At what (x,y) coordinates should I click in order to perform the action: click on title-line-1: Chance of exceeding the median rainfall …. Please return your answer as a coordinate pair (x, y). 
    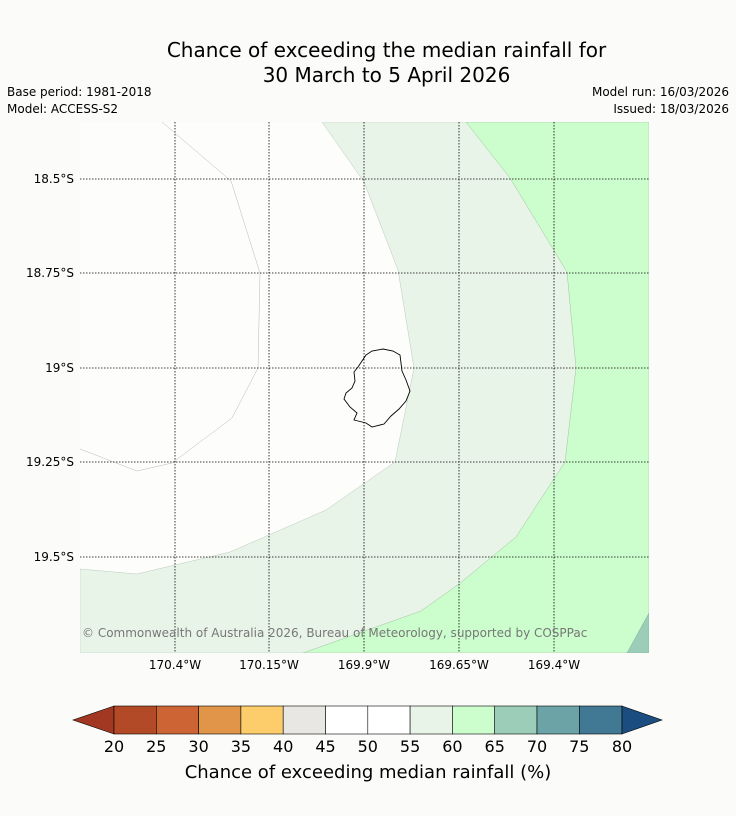
    Looking at the image, I should click on (386, 50).